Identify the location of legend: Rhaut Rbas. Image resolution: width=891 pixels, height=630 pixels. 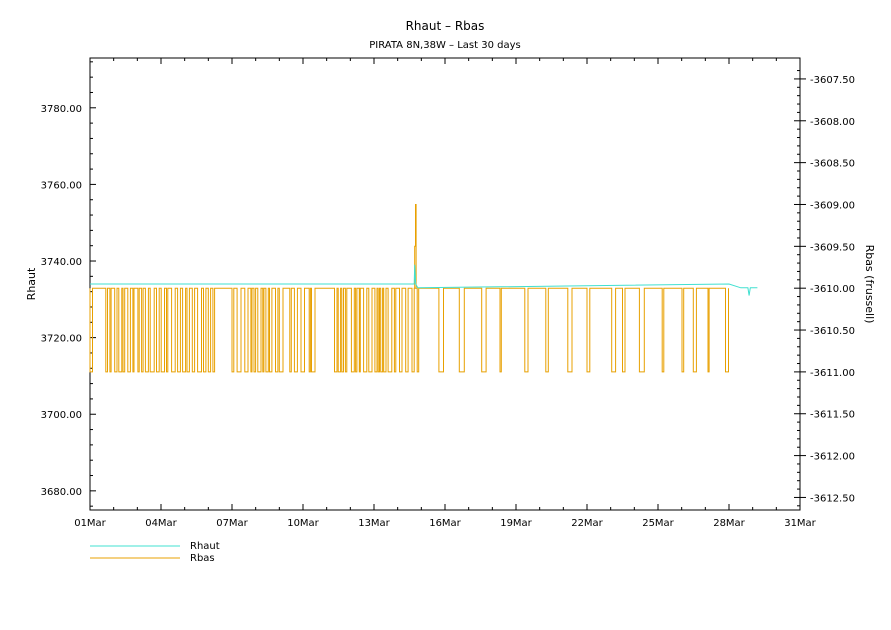
(155, 552).